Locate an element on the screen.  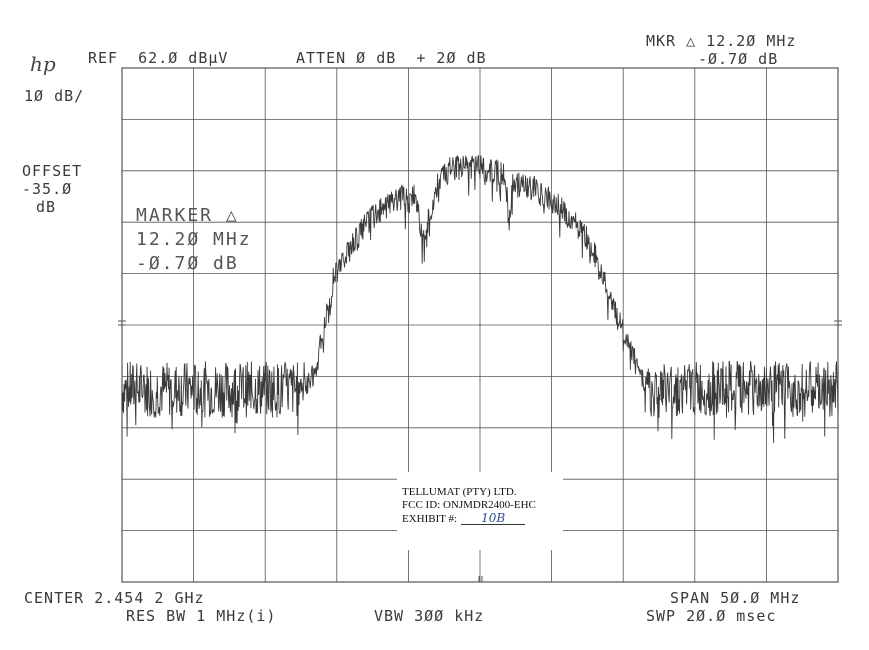
sweep-time: SWP 2Ø.Ø msec is located at coordinates (711, 616).